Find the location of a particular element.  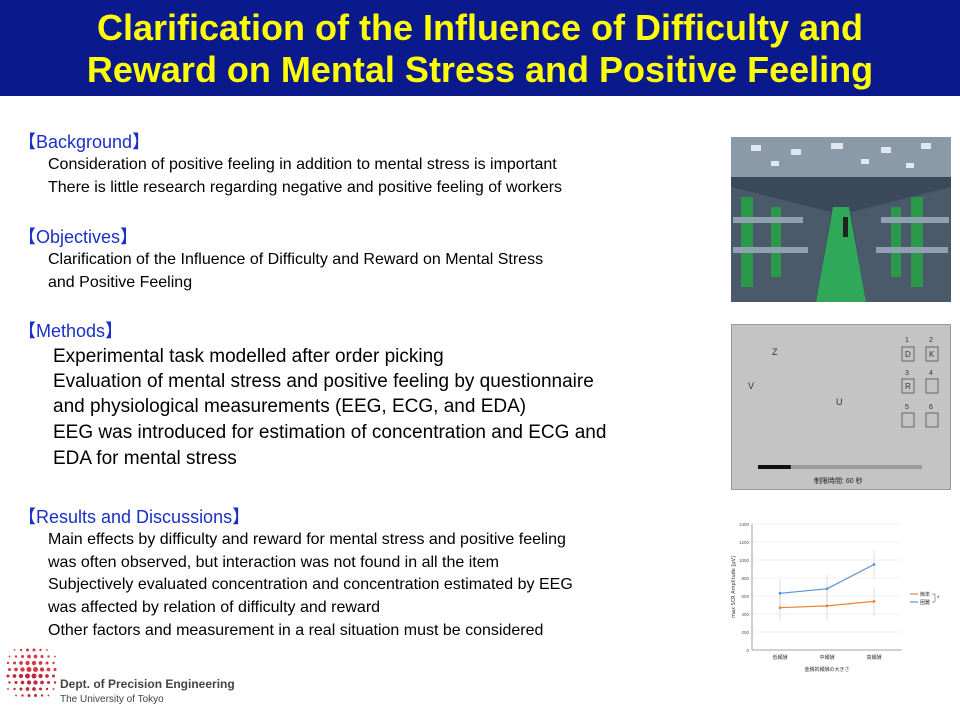

slot-letter: K is located at coordinates (932, 354).